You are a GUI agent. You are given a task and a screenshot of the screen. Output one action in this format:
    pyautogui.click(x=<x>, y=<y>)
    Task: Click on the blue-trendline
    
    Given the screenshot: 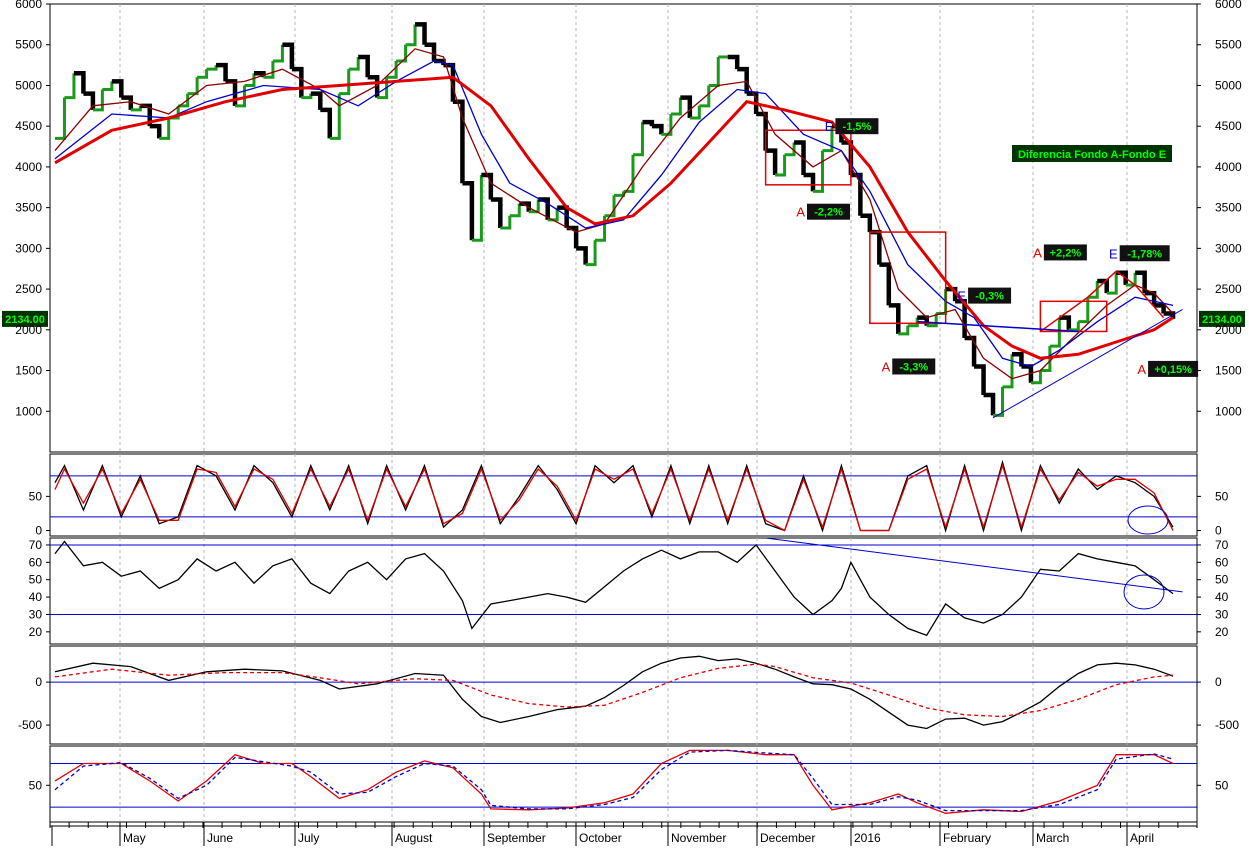 What is the action you would take?
    pyautogui.click(x=998, y=326)
    